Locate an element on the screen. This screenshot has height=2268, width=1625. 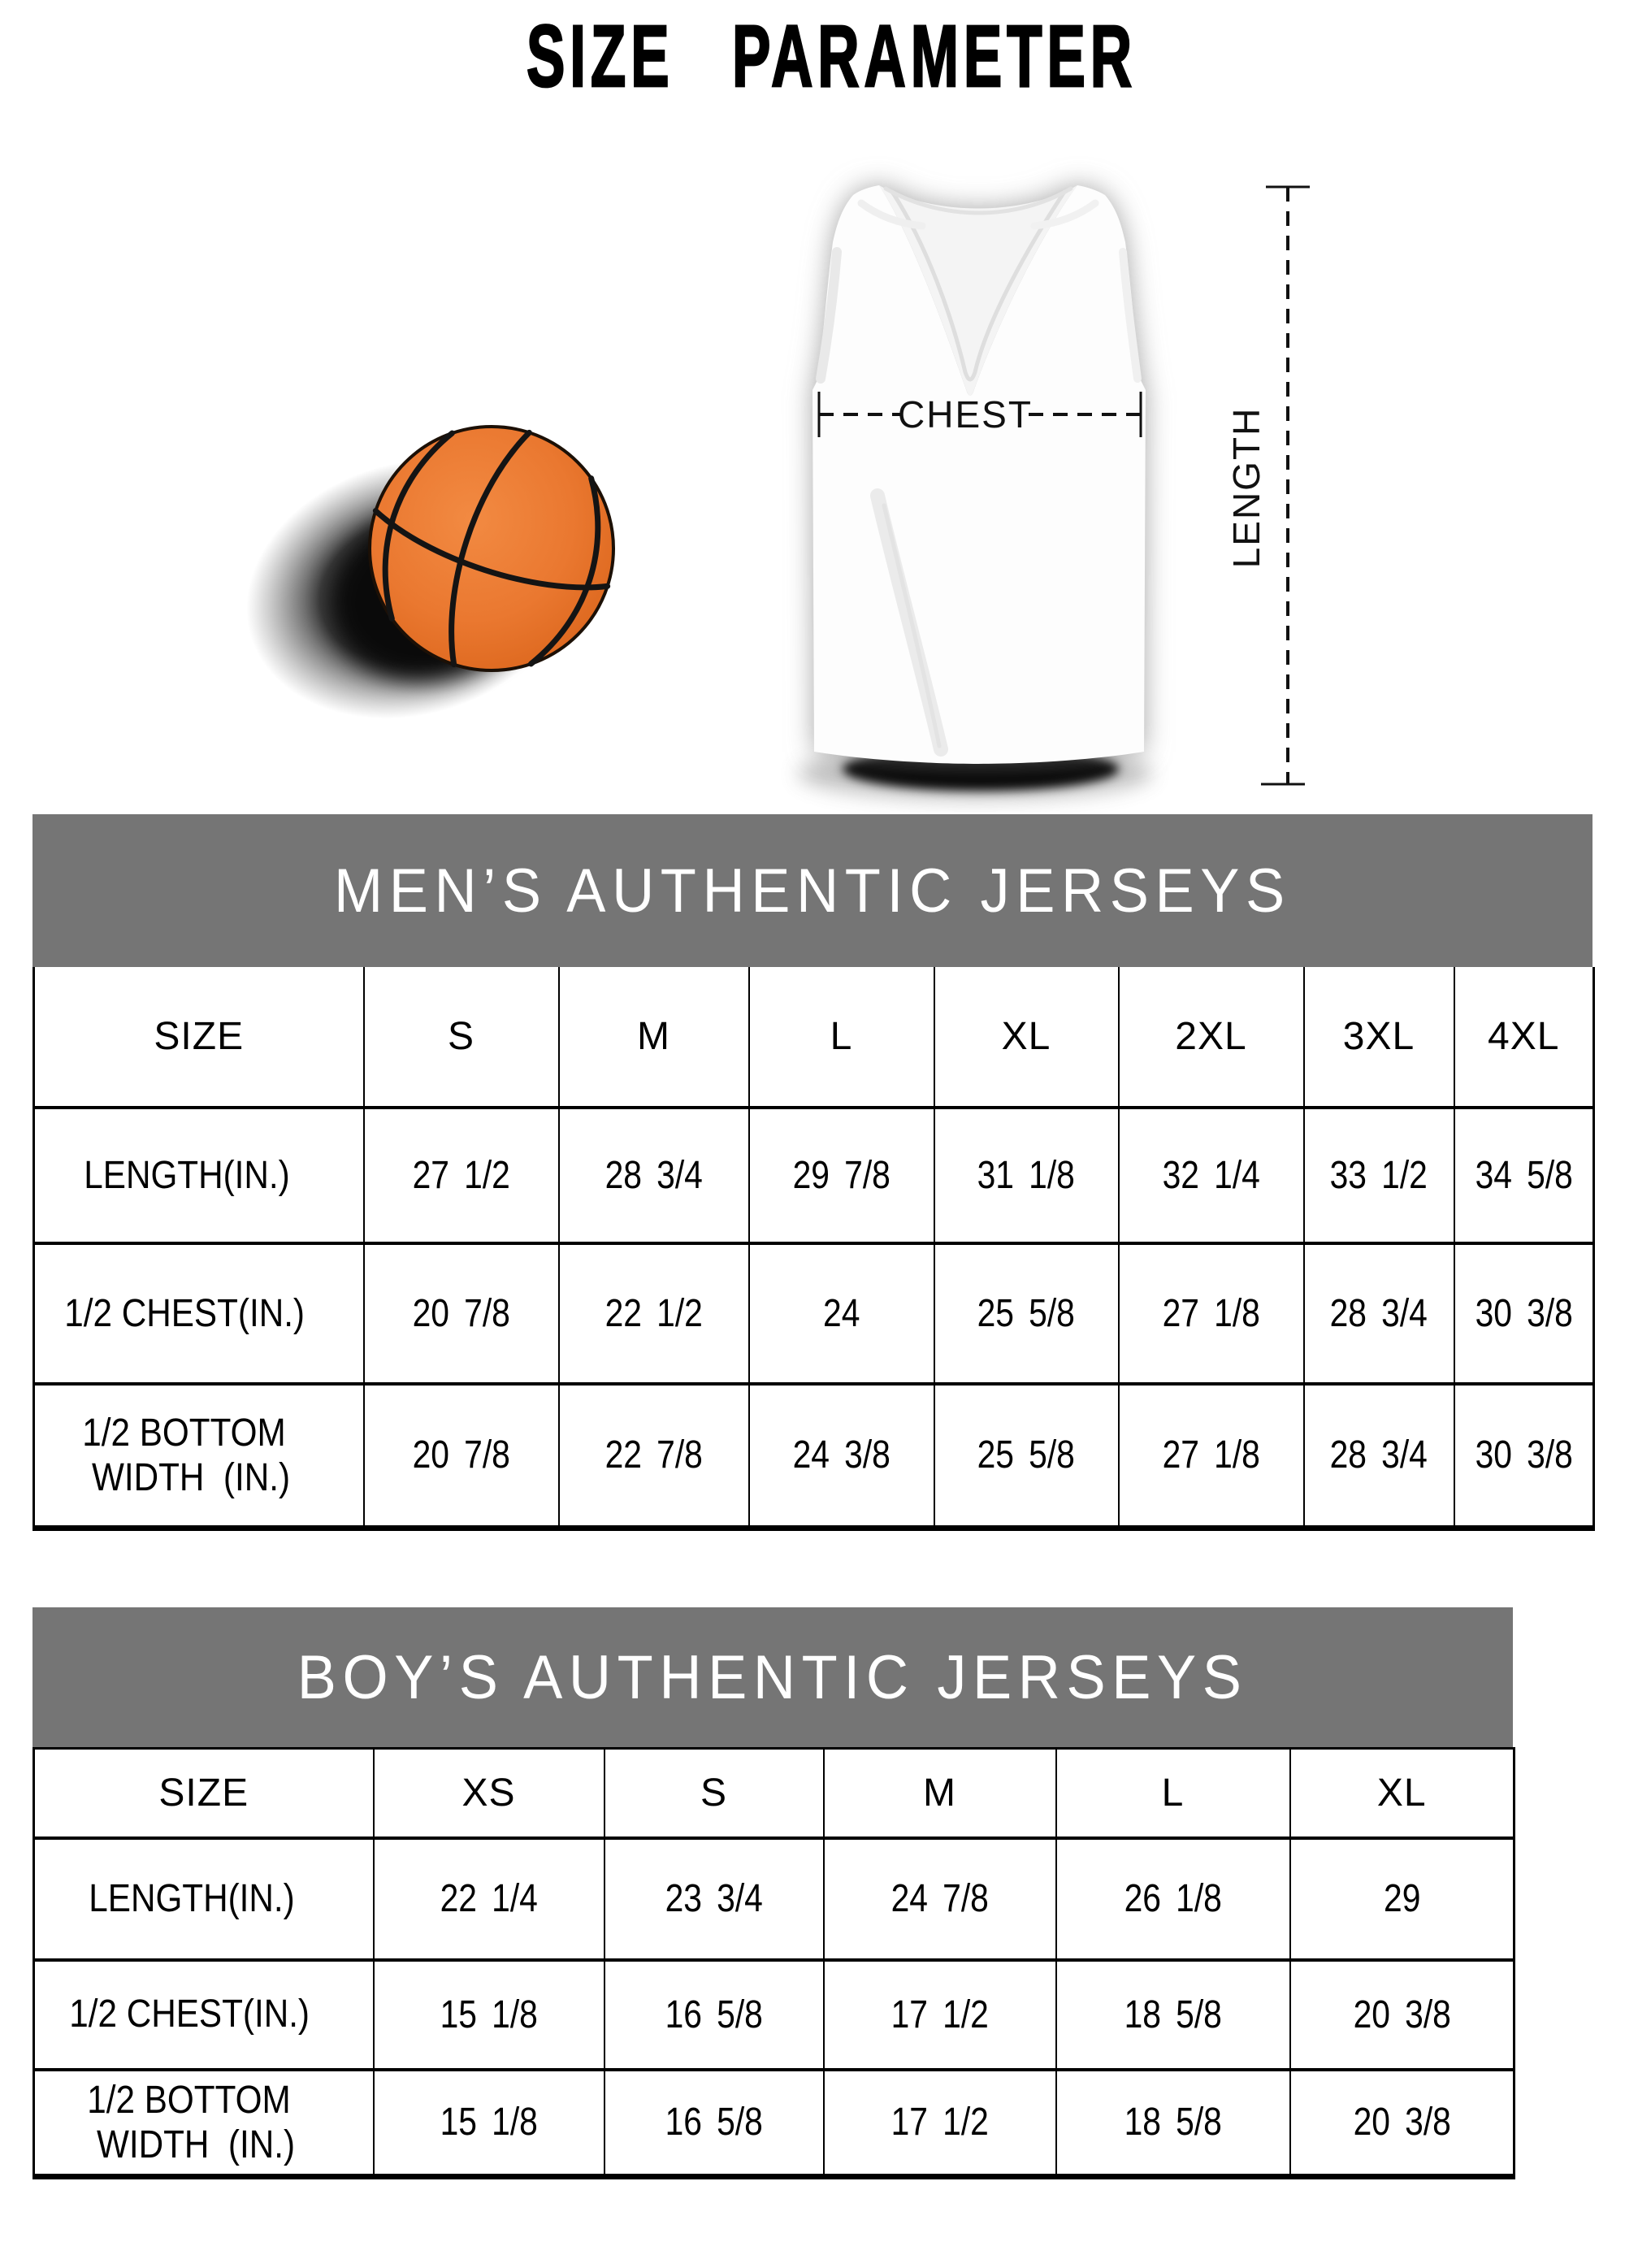
mens-size-header-cell: SIZE is located at coordinates (199, 1036).